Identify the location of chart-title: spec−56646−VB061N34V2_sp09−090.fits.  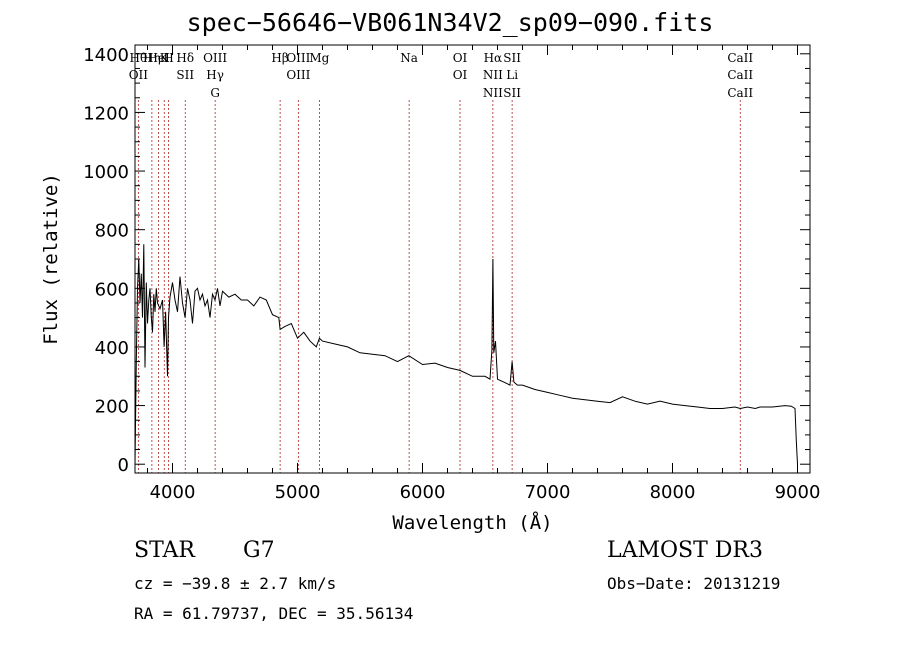
(450, 22).